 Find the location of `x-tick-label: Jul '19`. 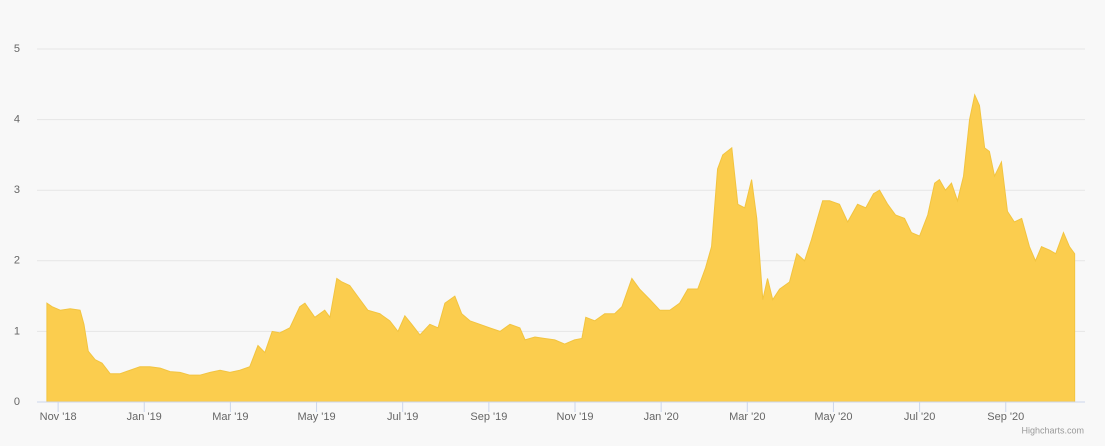

x-tick-label: Jul '19 is located at coordinates (402, 417).